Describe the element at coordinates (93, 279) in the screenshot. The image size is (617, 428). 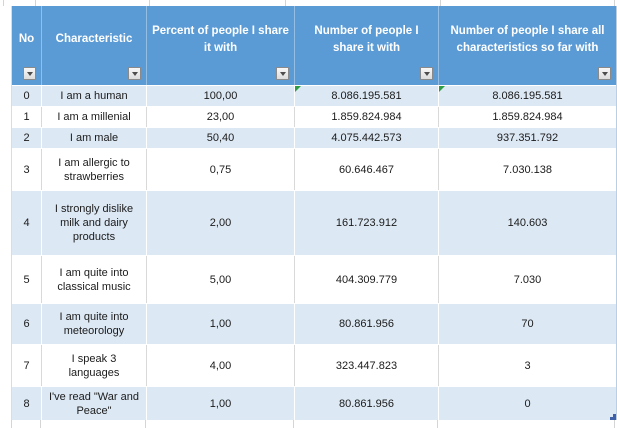
I see `cell-characteristic: I am quite into classical music` at that location.